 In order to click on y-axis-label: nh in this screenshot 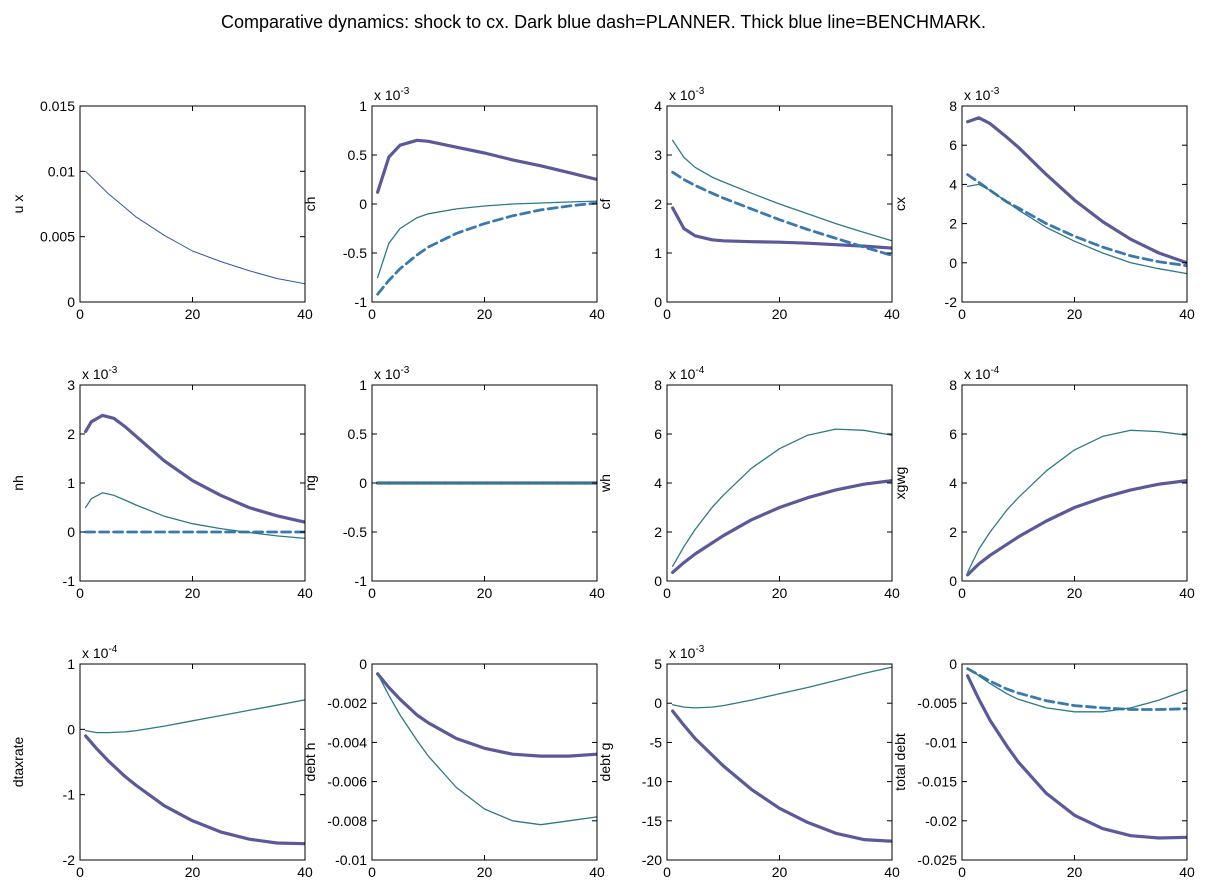, I will do `click(18, 483)`.